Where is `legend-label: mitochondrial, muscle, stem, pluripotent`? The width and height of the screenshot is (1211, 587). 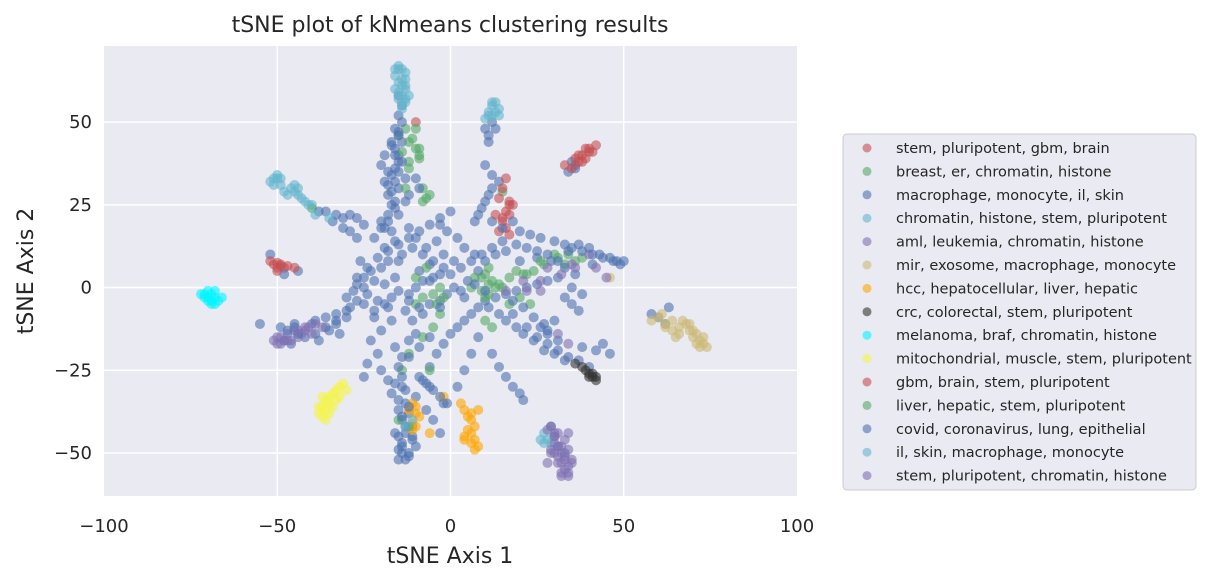
legend-label: mitochondrial, muscle, stem, pluripotent is located at coordinates (1044, 360).